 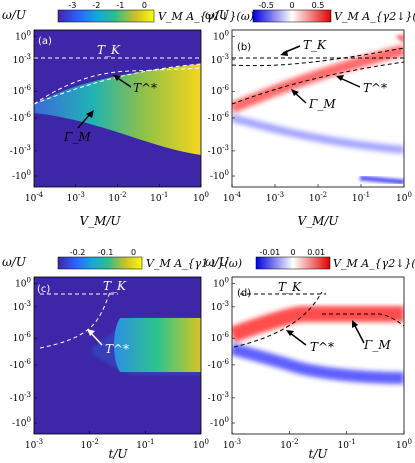 What do you see at coordinates (355, 324) in the screenshot?
I see `panel-d-arrowhead-gammam` at bounding box center [355, 324].